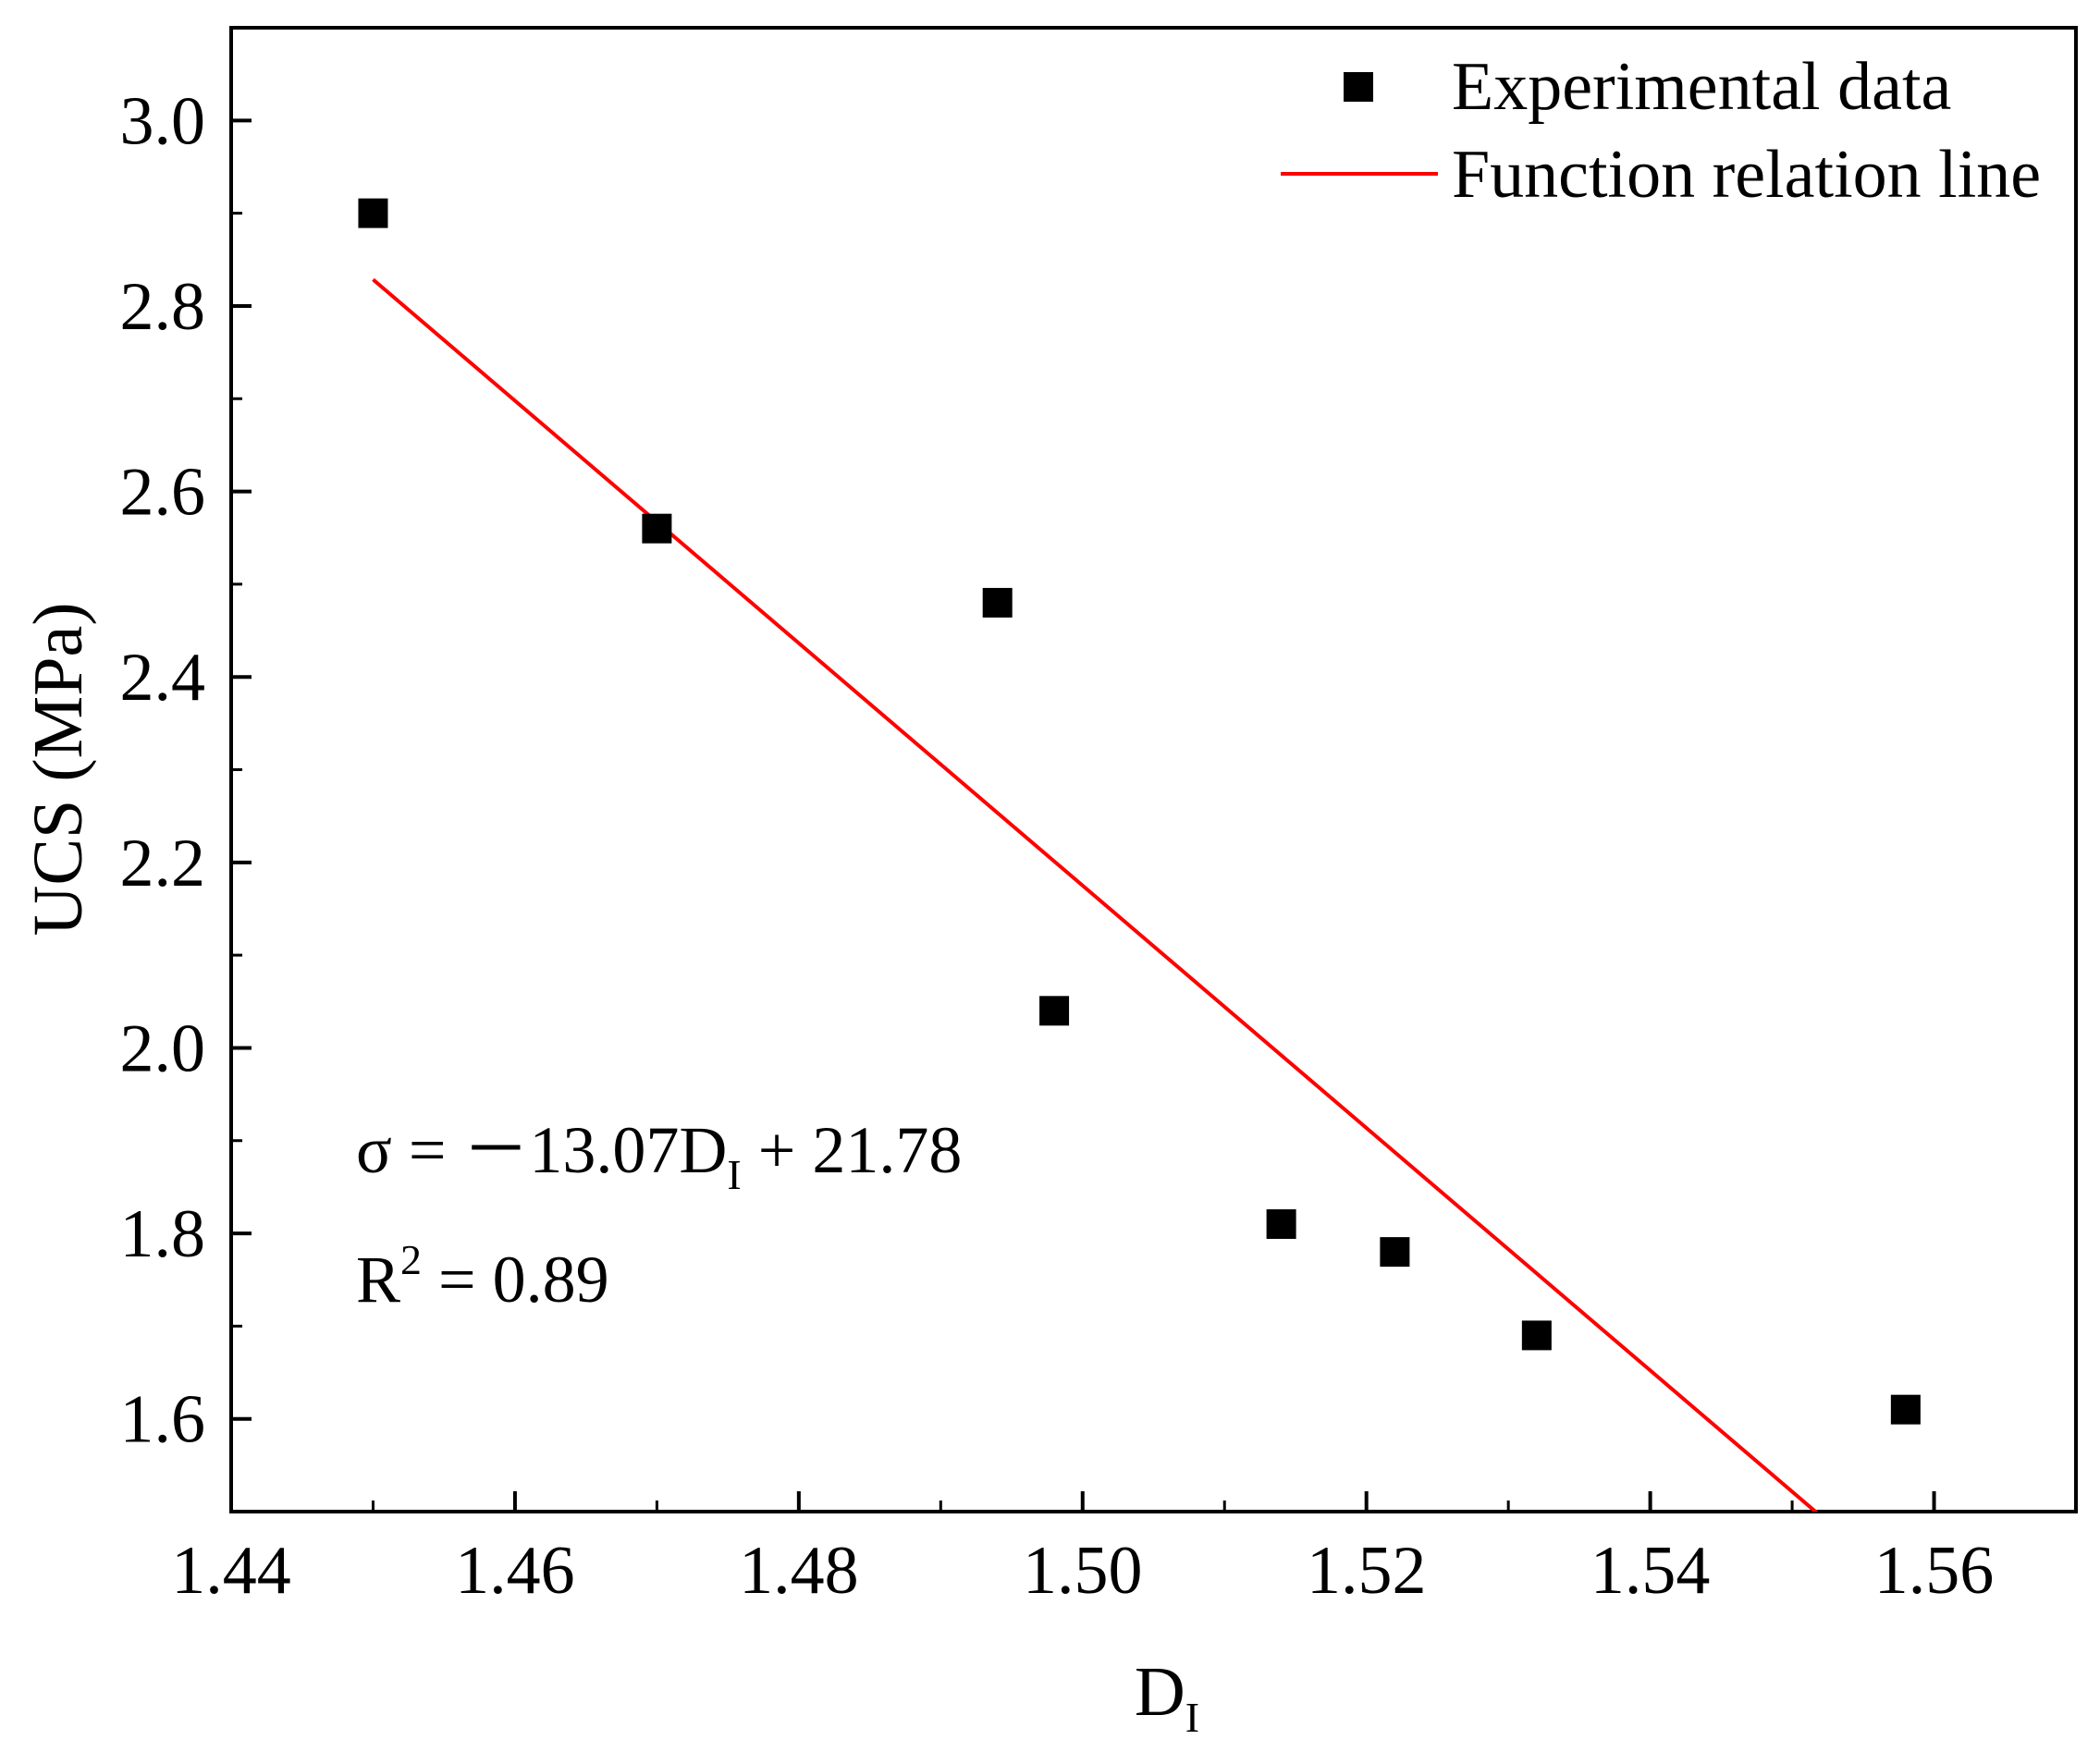 This screenshot has width=2100, height=1764. Describe the element at coordinates (58, 769) in the screenshot. I see `y-axis-title: UCS (MPa)` at that location.